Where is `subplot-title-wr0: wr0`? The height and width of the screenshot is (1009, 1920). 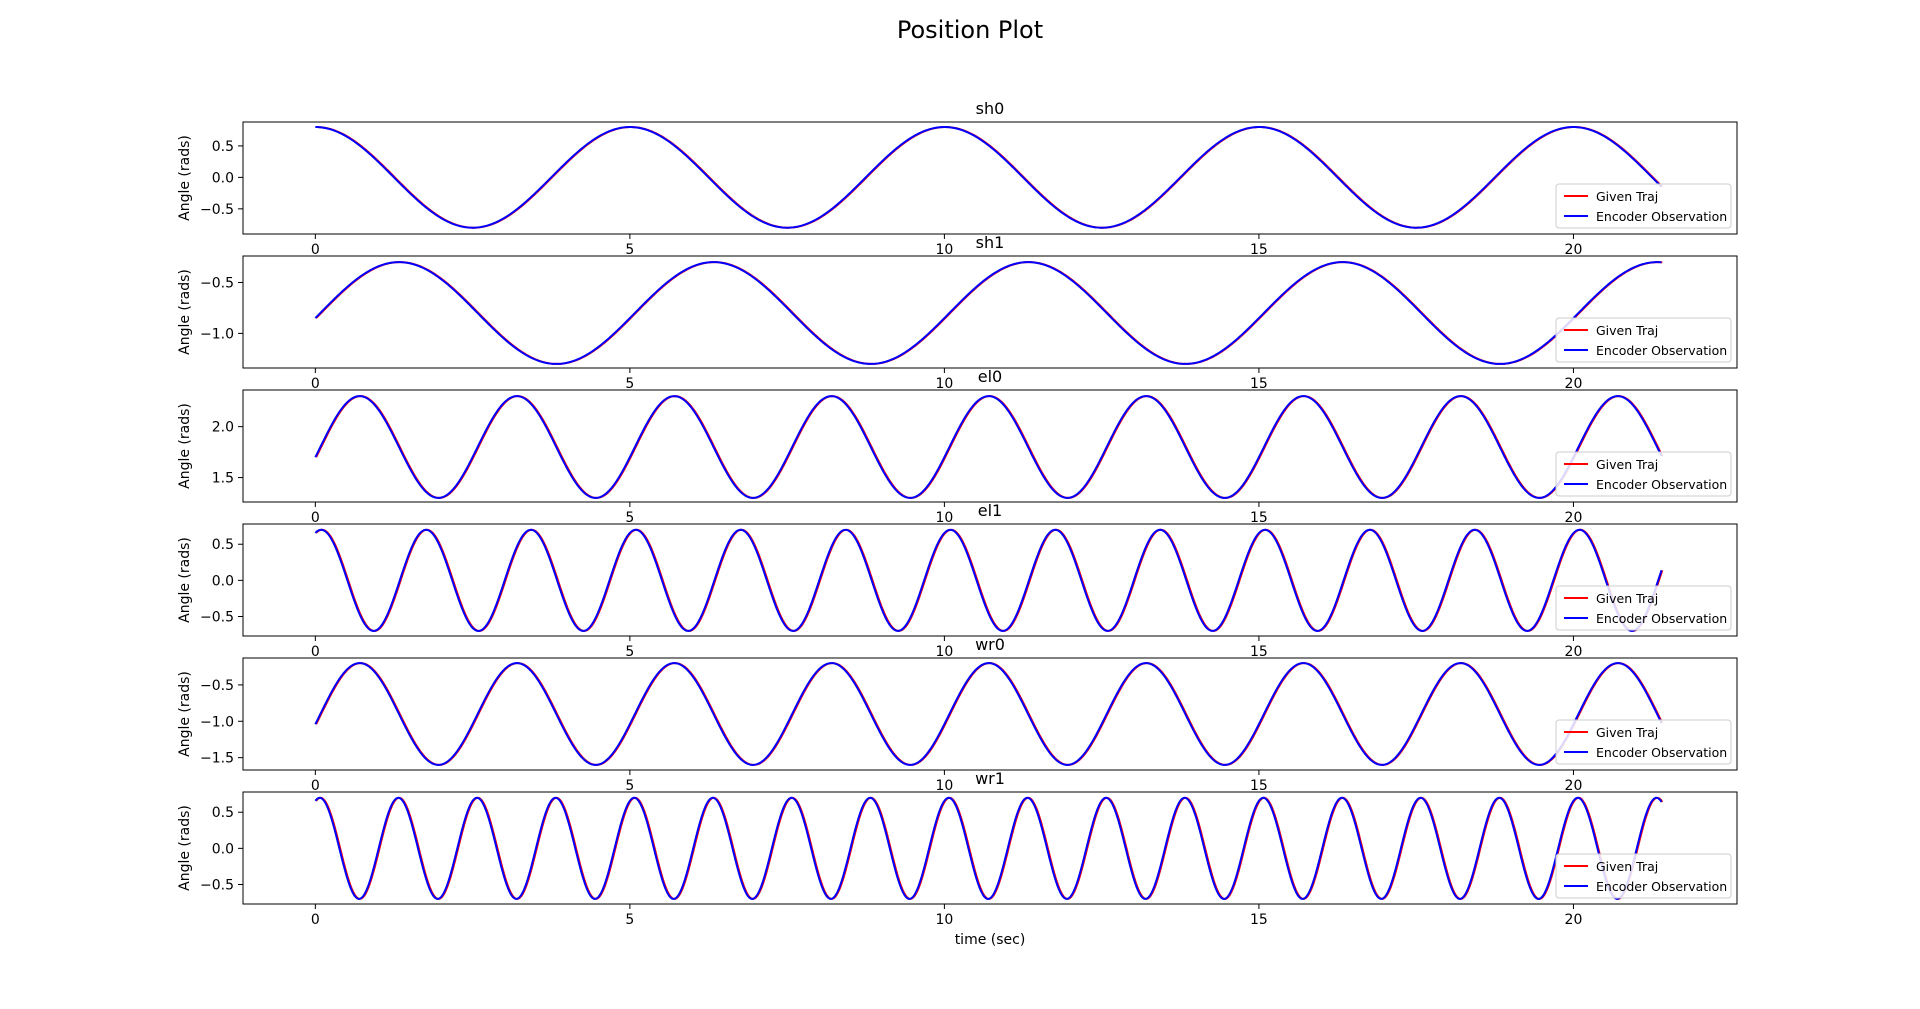 subplot-title-wr0: wr0 is located at coordinates (990, 644).